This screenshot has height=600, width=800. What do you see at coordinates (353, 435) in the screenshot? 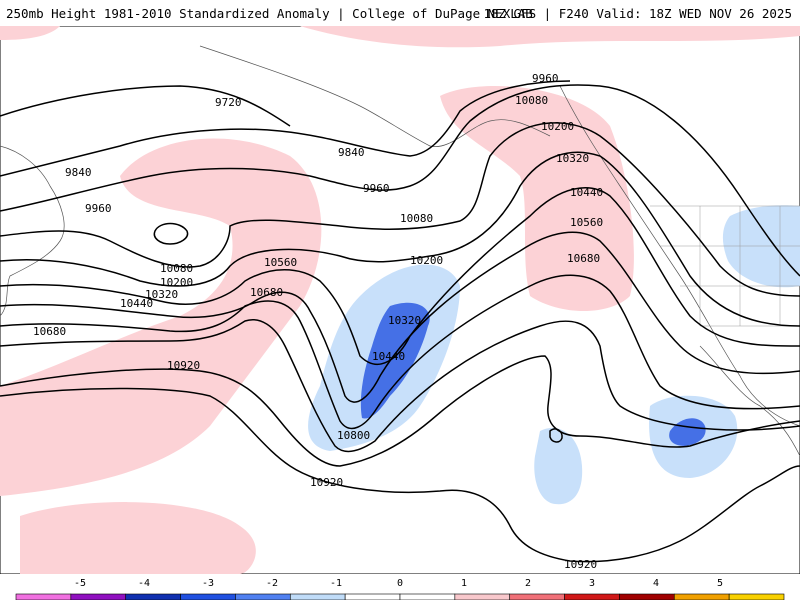
I see `contour-label: 10800` at bounding box center [353, 435].